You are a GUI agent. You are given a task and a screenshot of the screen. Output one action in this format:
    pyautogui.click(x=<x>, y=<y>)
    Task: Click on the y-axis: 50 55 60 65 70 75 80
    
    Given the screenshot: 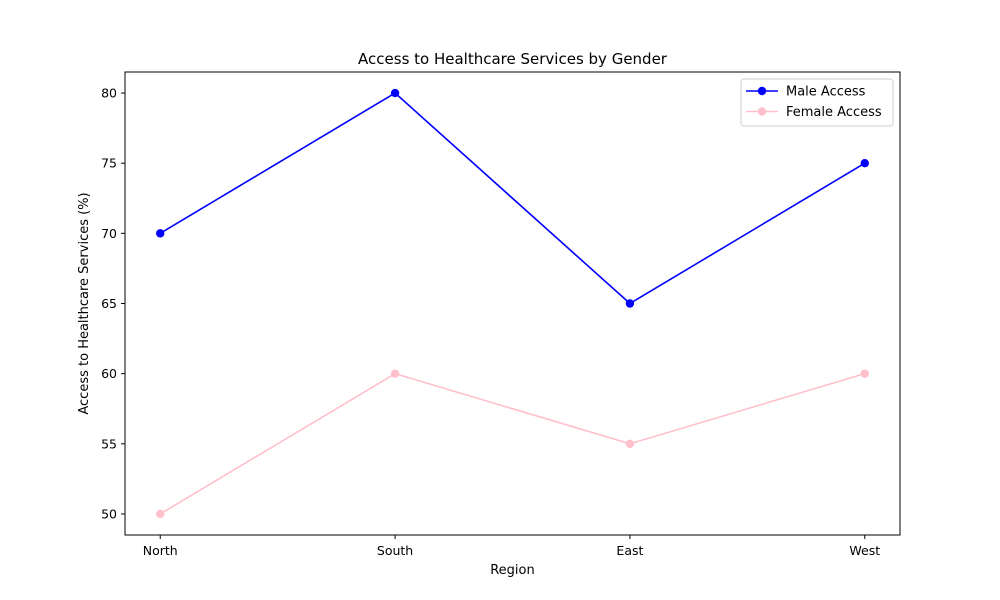 What is the action you would take?
    pyautogui.click(x=113, y=303)
    